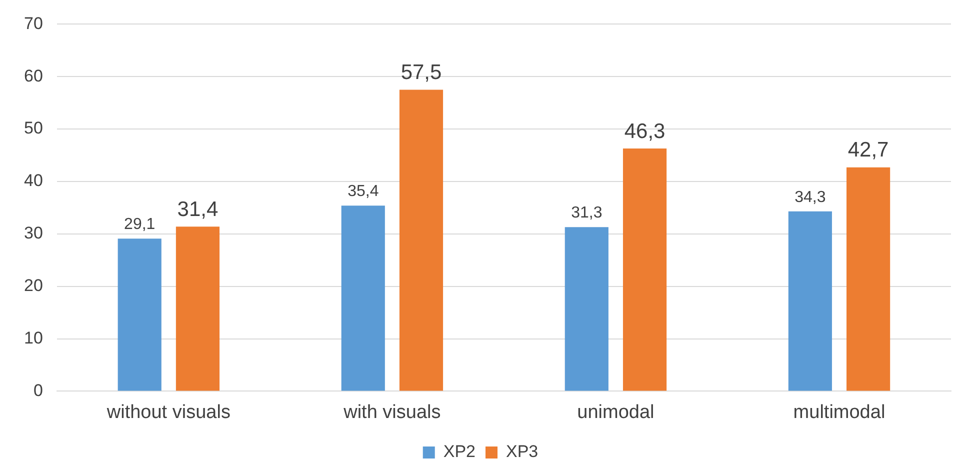 Image resolution: width=966 pixels, height=471 pixels. What do you see at coordinates (33, 76) in the screenshot?
I see `y-tick-label: 60` at bounding box center [33, 76].